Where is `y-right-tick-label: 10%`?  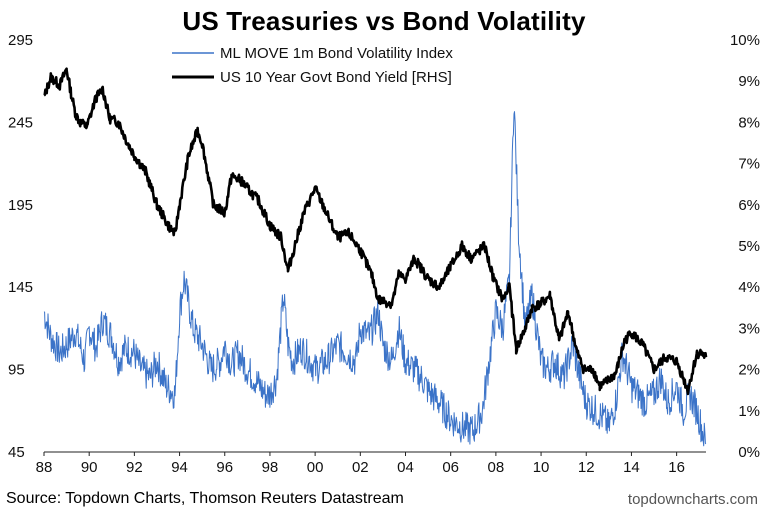 y-right-tick-label: 10% is located at coordinates (745, 40).